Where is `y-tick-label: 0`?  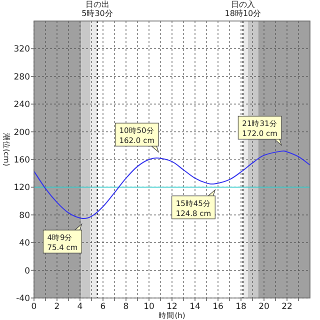 y-tick-label: 0 is located at coordinates (27, 271).